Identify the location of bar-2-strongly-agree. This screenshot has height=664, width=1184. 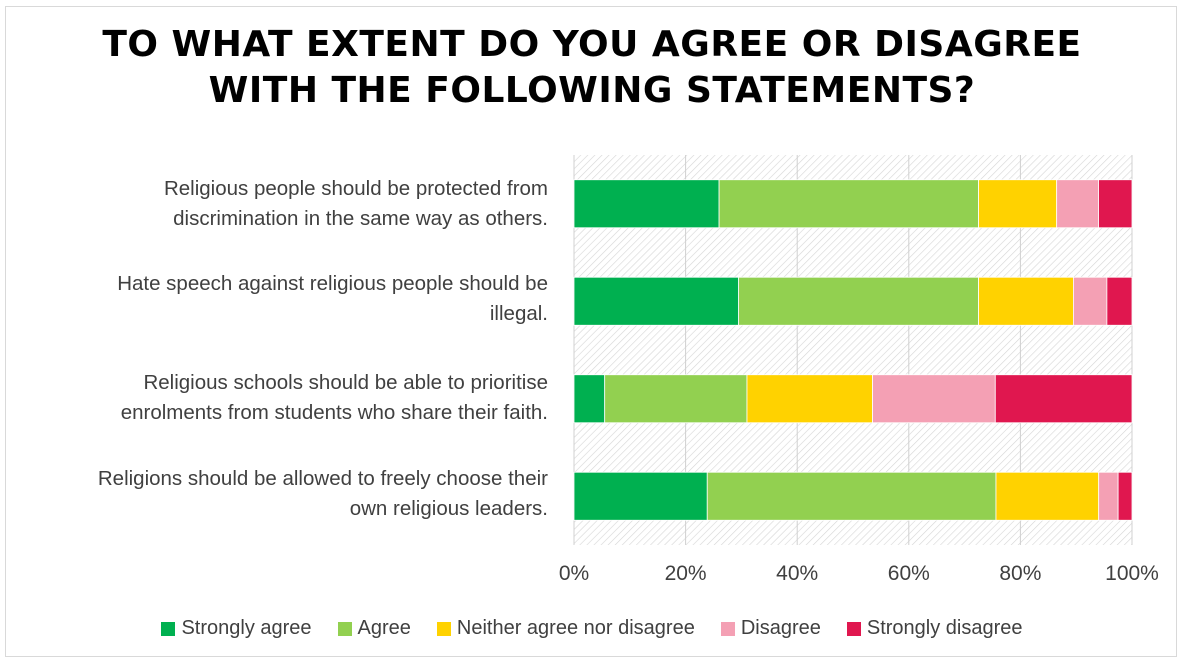
(656, 301).